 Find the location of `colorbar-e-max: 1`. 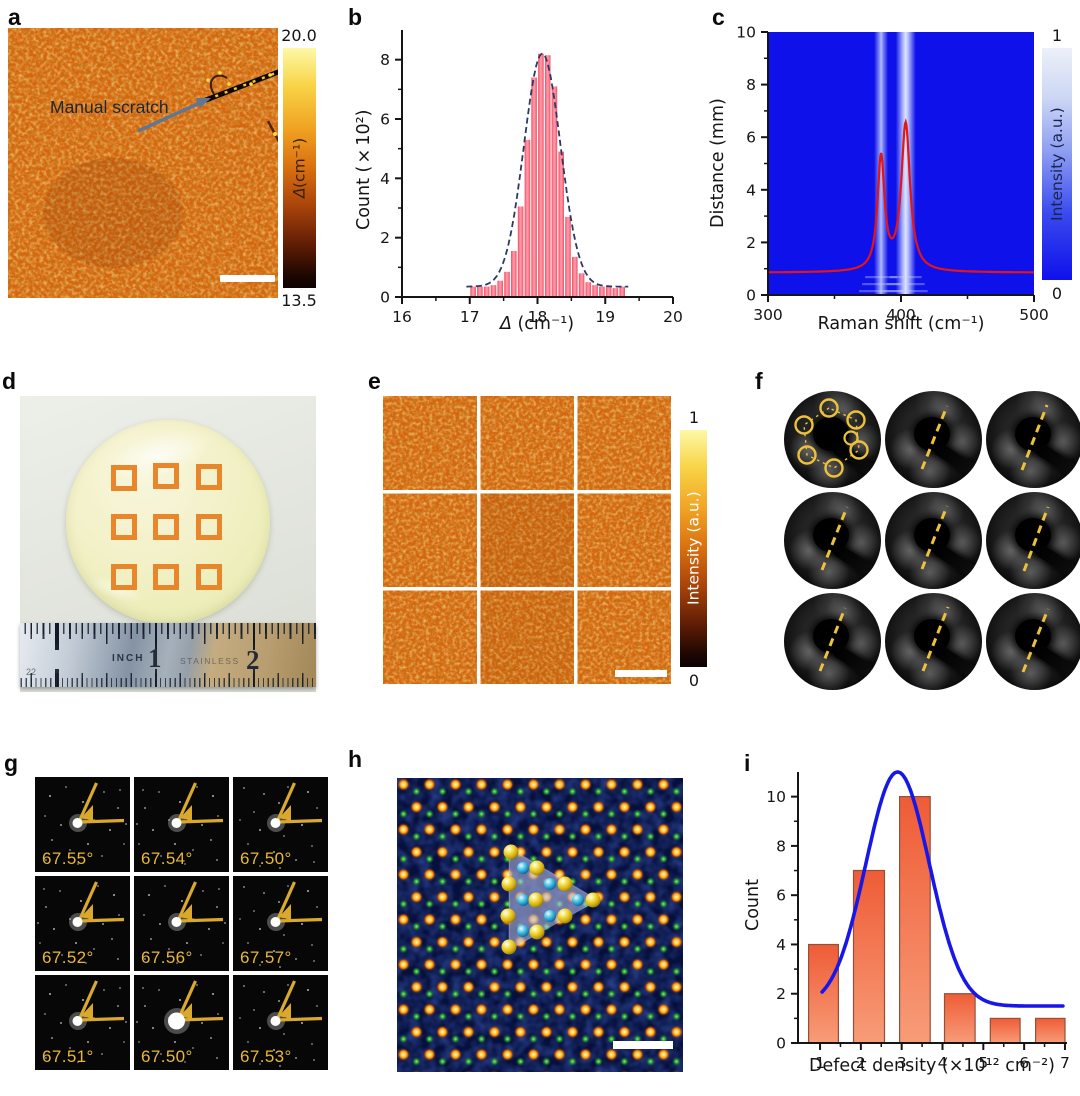

colorbar-e-max: 1 is located at coordinates (694, 417).